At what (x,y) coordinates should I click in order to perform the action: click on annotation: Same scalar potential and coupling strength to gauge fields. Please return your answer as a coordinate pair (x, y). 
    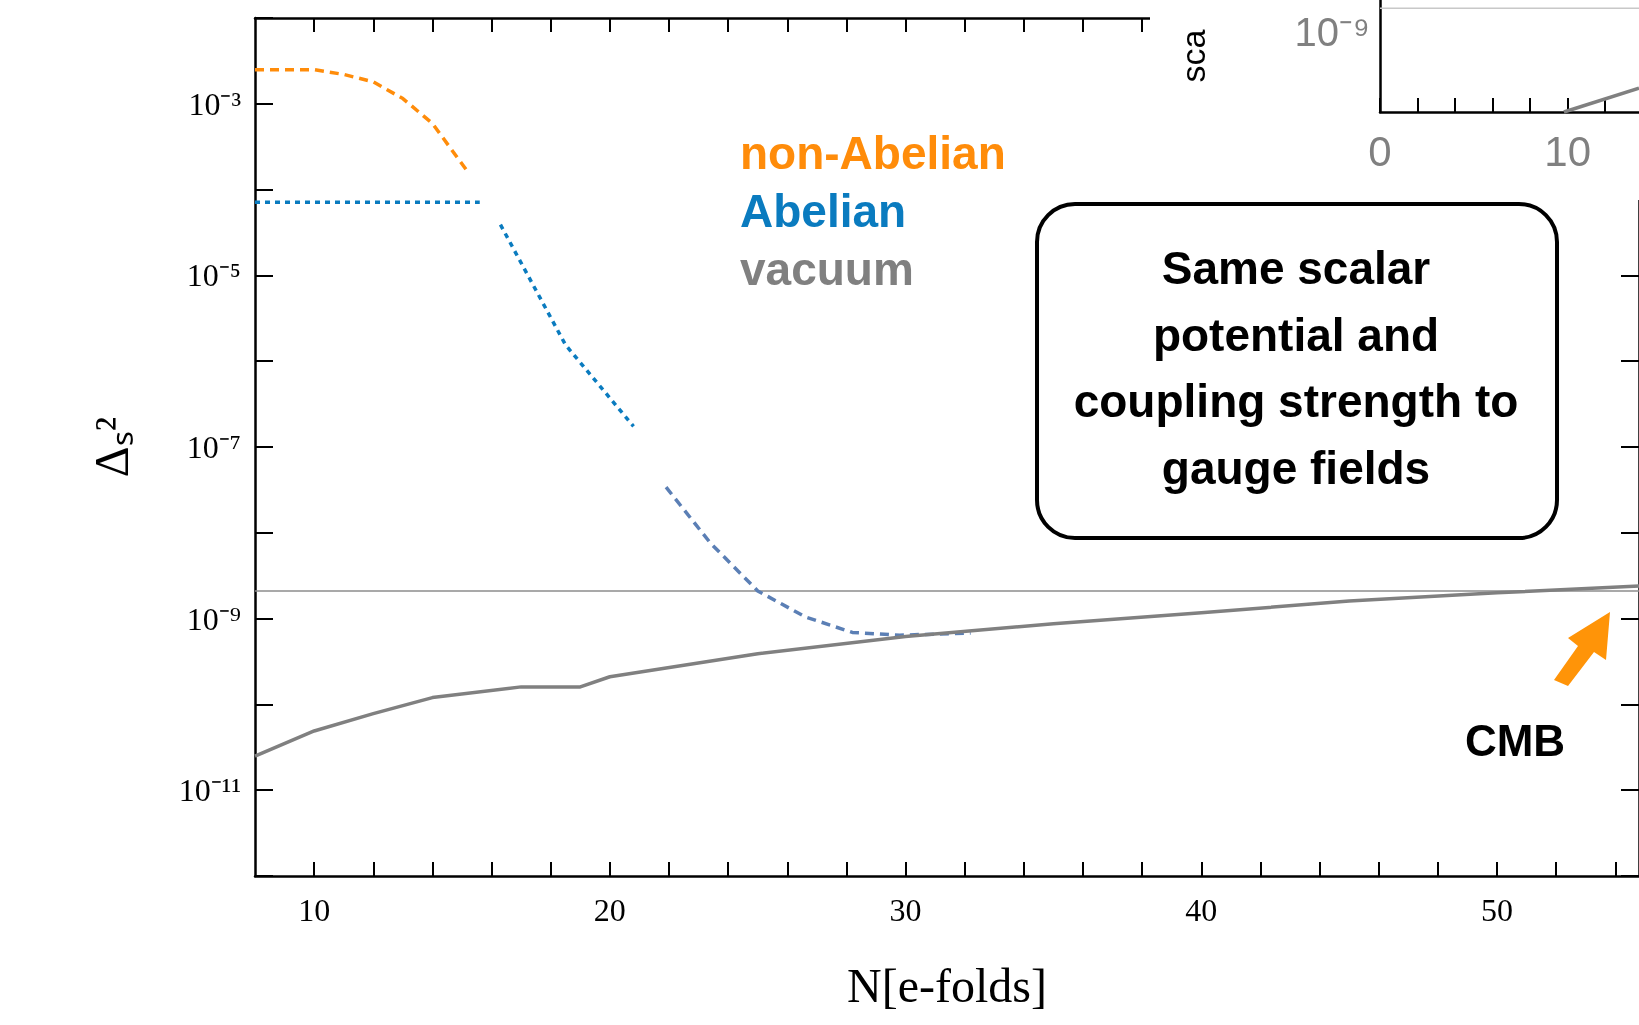
    Looking at the image, I should click on (1296, 369).